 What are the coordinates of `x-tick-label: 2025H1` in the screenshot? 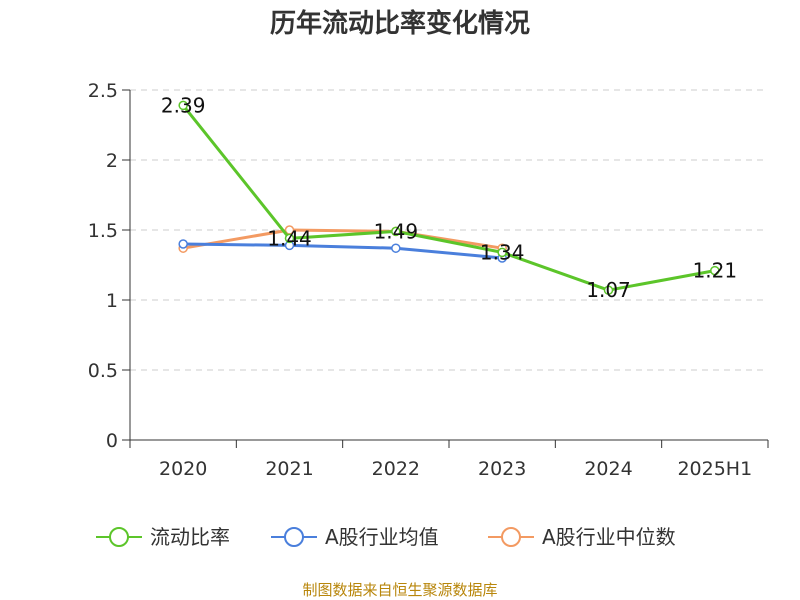 It's located at (714, 469).